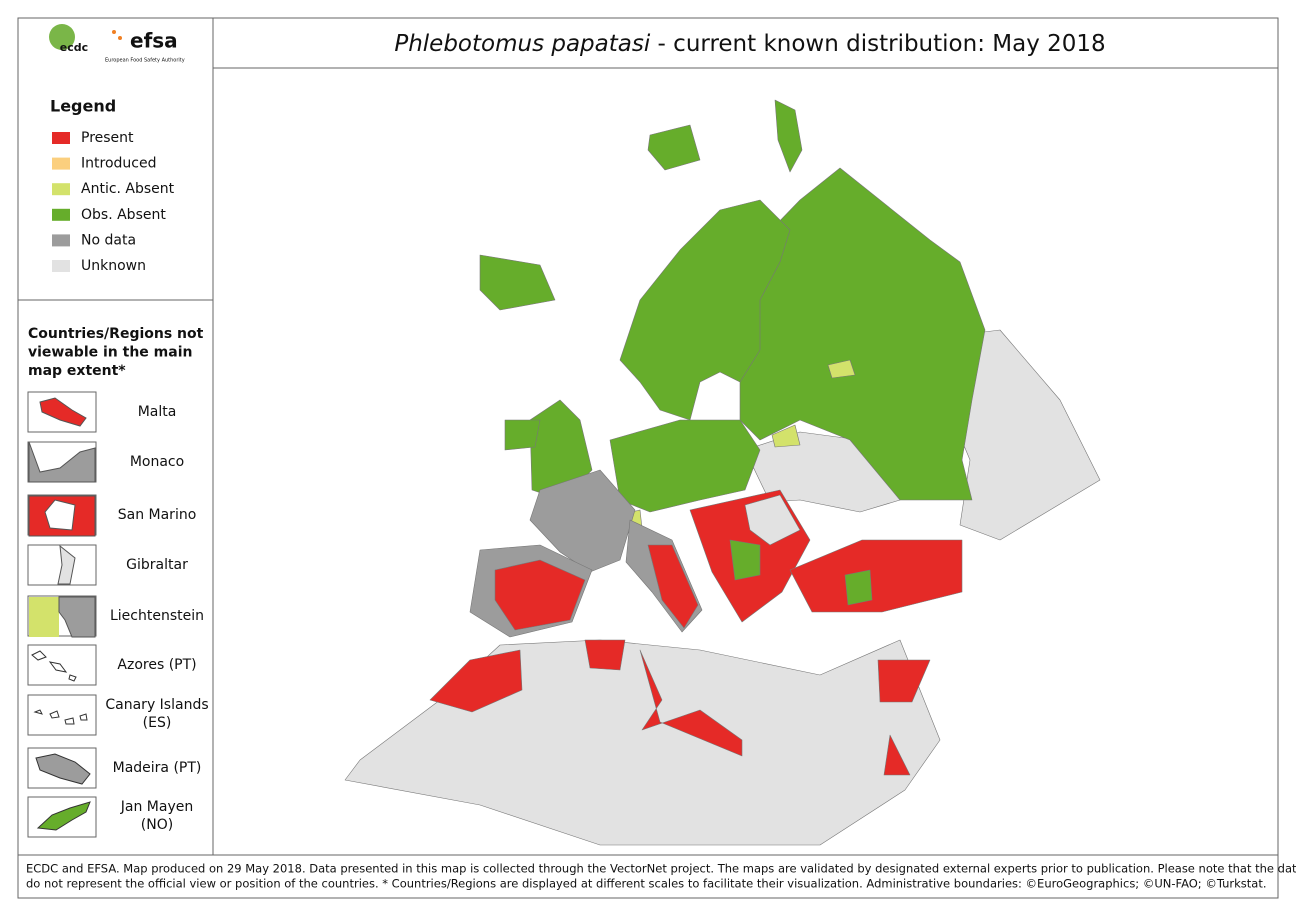 This screenshot has width=1296, height=915. I want to click on inset: Canary Islands (ES), so click(118, 715).